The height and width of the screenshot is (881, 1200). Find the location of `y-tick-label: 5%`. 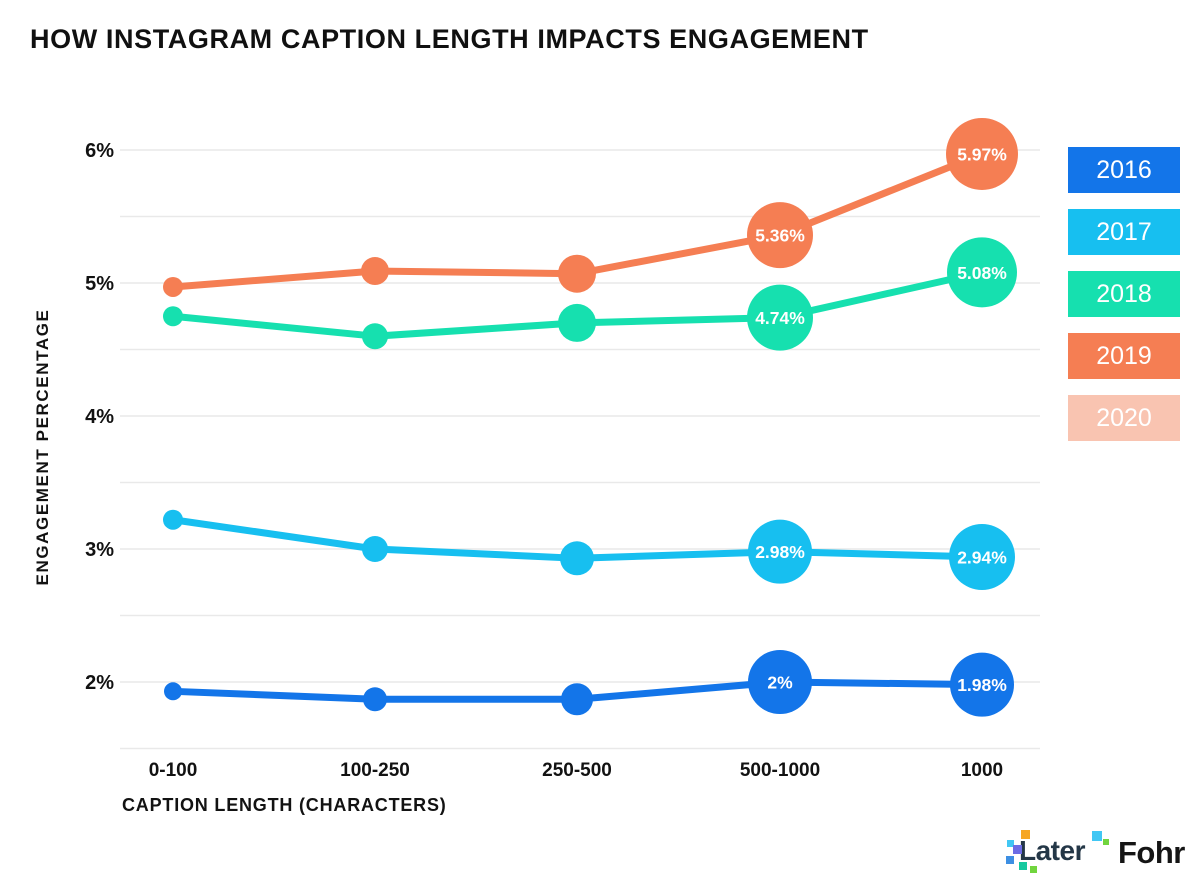

y-tick-label: 5% is located at coordinates (99, 284).